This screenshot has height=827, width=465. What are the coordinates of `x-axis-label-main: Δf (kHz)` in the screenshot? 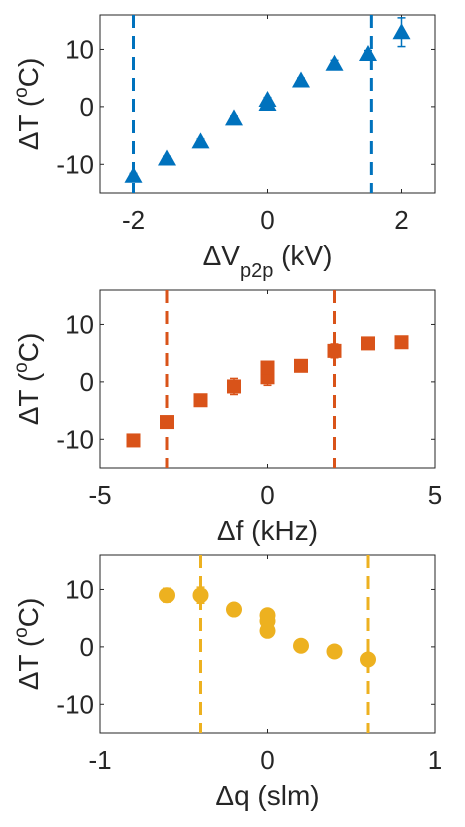 It's located at (267, 530).